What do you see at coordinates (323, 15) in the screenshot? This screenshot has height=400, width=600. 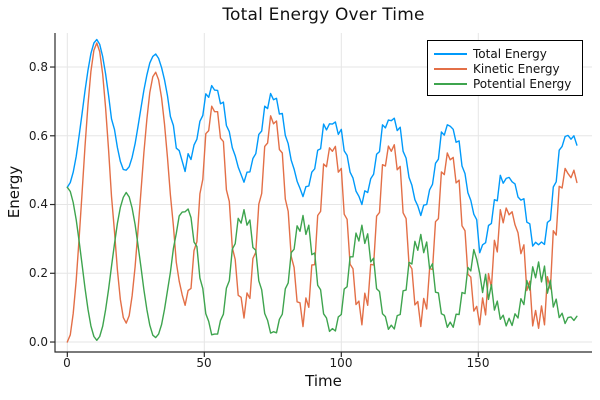 I see `chart-title: Total Energy Over Time` at bounding box center [323, 15].